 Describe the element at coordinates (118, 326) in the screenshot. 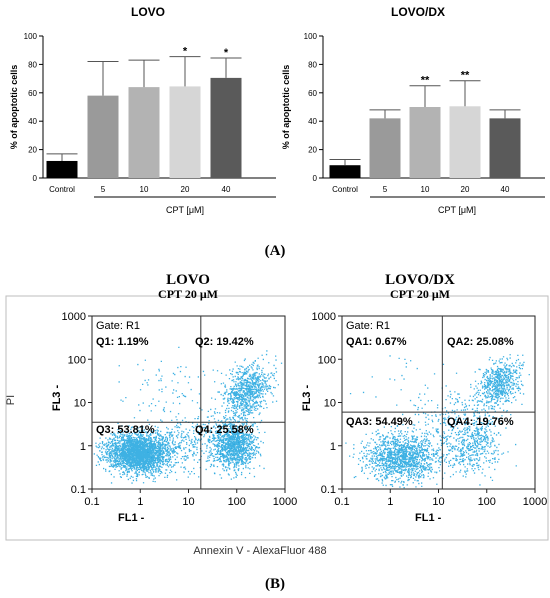

I see `flow-plot-lovo-gate: Gate: R1` at that location.